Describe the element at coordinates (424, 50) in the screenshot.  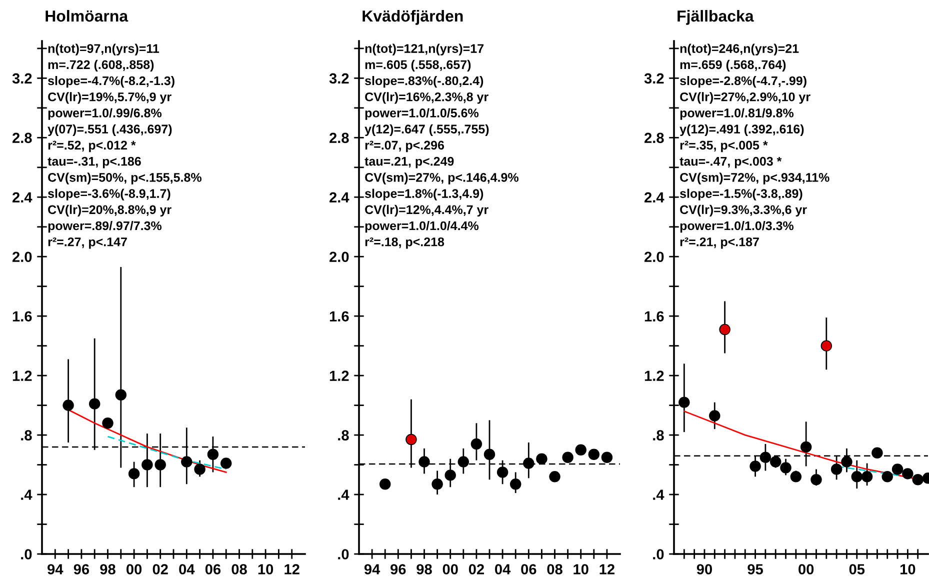
I see `annotation: n(tot)=121,n(yrs)=17` at that location.